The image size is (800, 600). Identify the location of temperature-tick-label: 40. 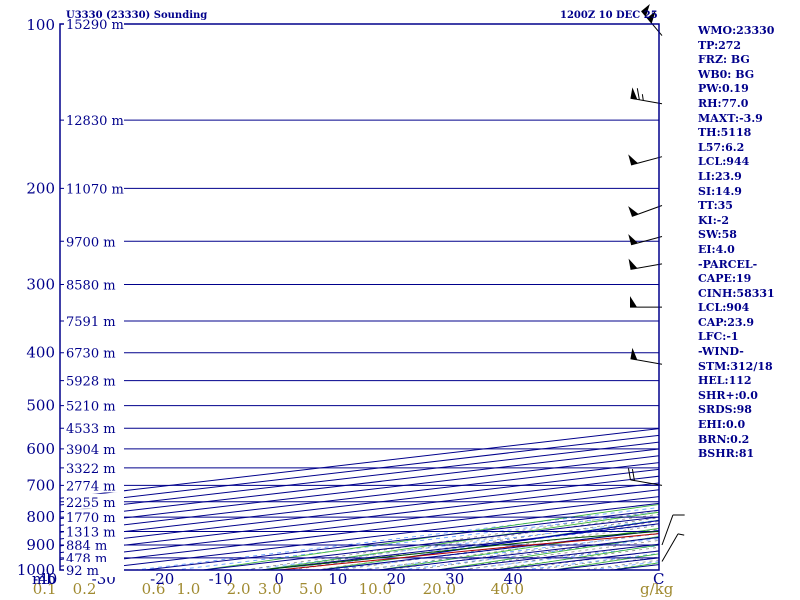
(513, 579).